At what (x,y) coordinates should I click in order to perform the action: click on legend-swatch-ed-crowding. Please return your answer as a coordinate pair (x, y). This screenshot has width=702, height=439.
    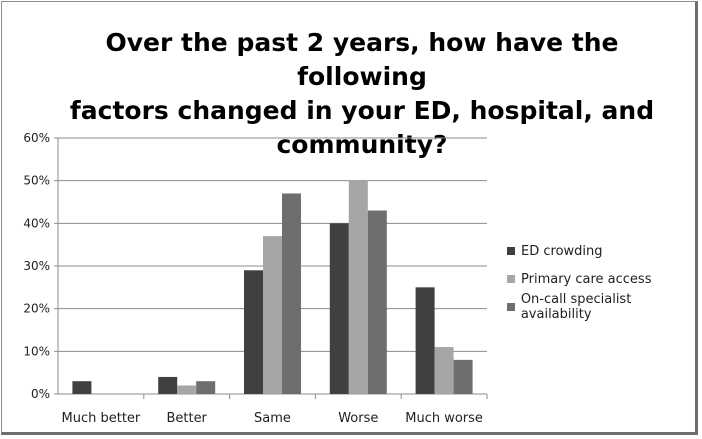
    Looking at the image, I should click on (511, 251).